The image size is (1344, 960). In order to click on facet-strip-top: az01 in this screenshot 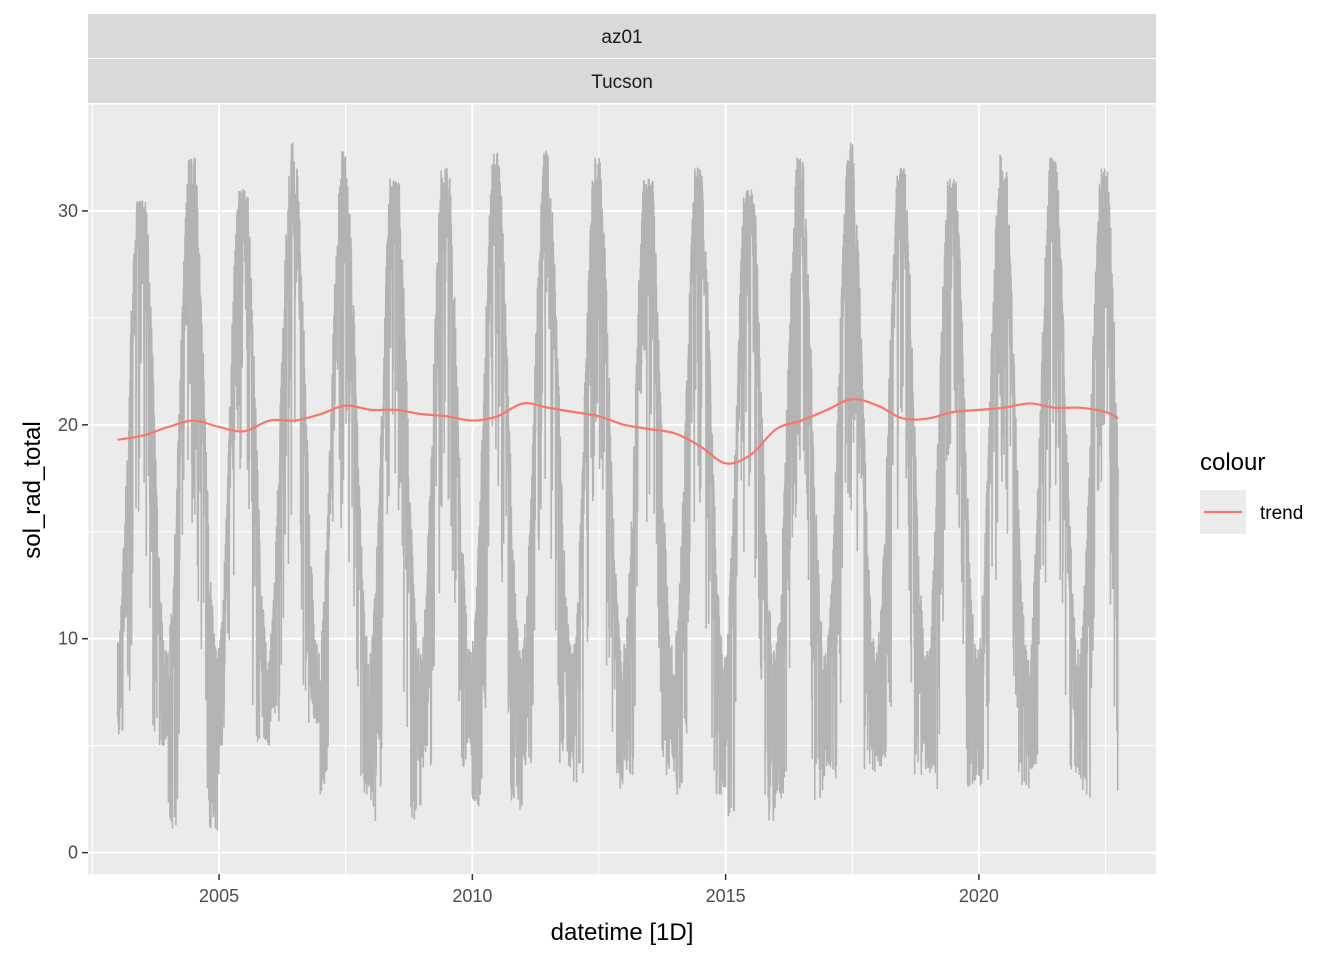, I will do `click(622, 36)`.